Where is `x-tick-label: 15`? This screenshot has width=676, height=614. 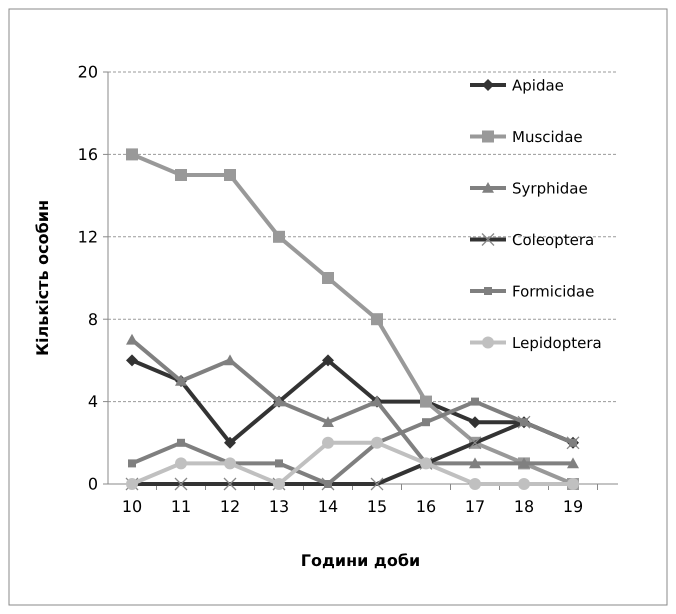 x-tick-label: 15 is located at coordinates (377, 506).